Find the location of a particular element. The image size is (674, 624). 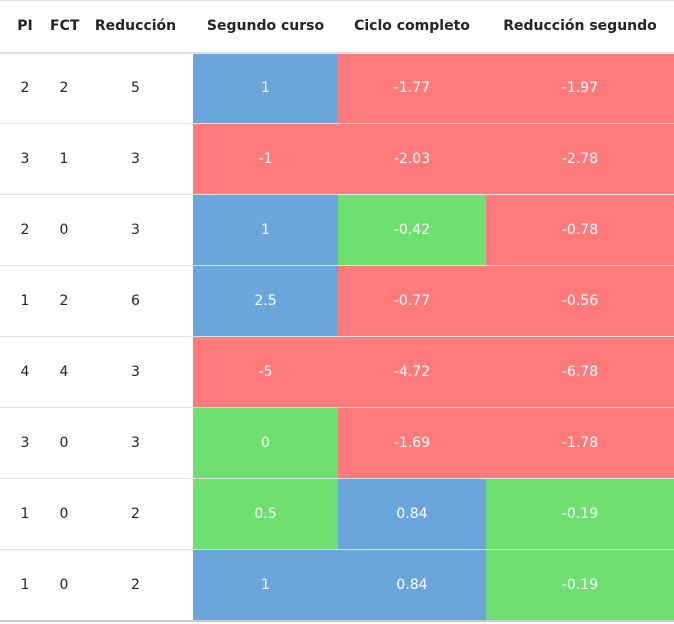

reduccion-segundo-cell: -0.56 is located at coordinates (580, 301).